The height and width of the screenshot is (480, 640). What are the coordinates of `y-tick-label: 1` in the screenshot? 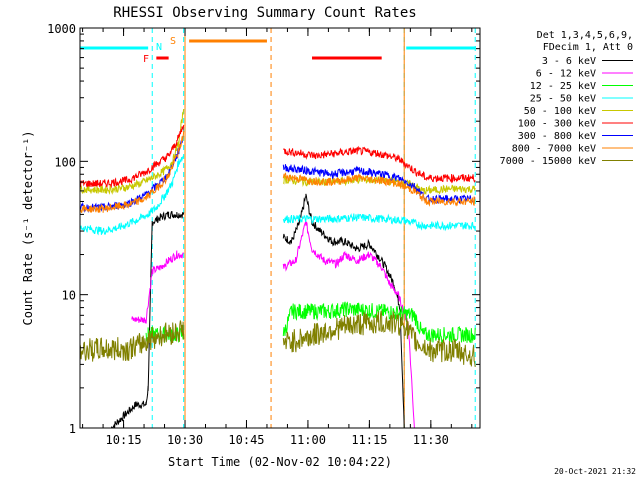 It's located at (72, 429).